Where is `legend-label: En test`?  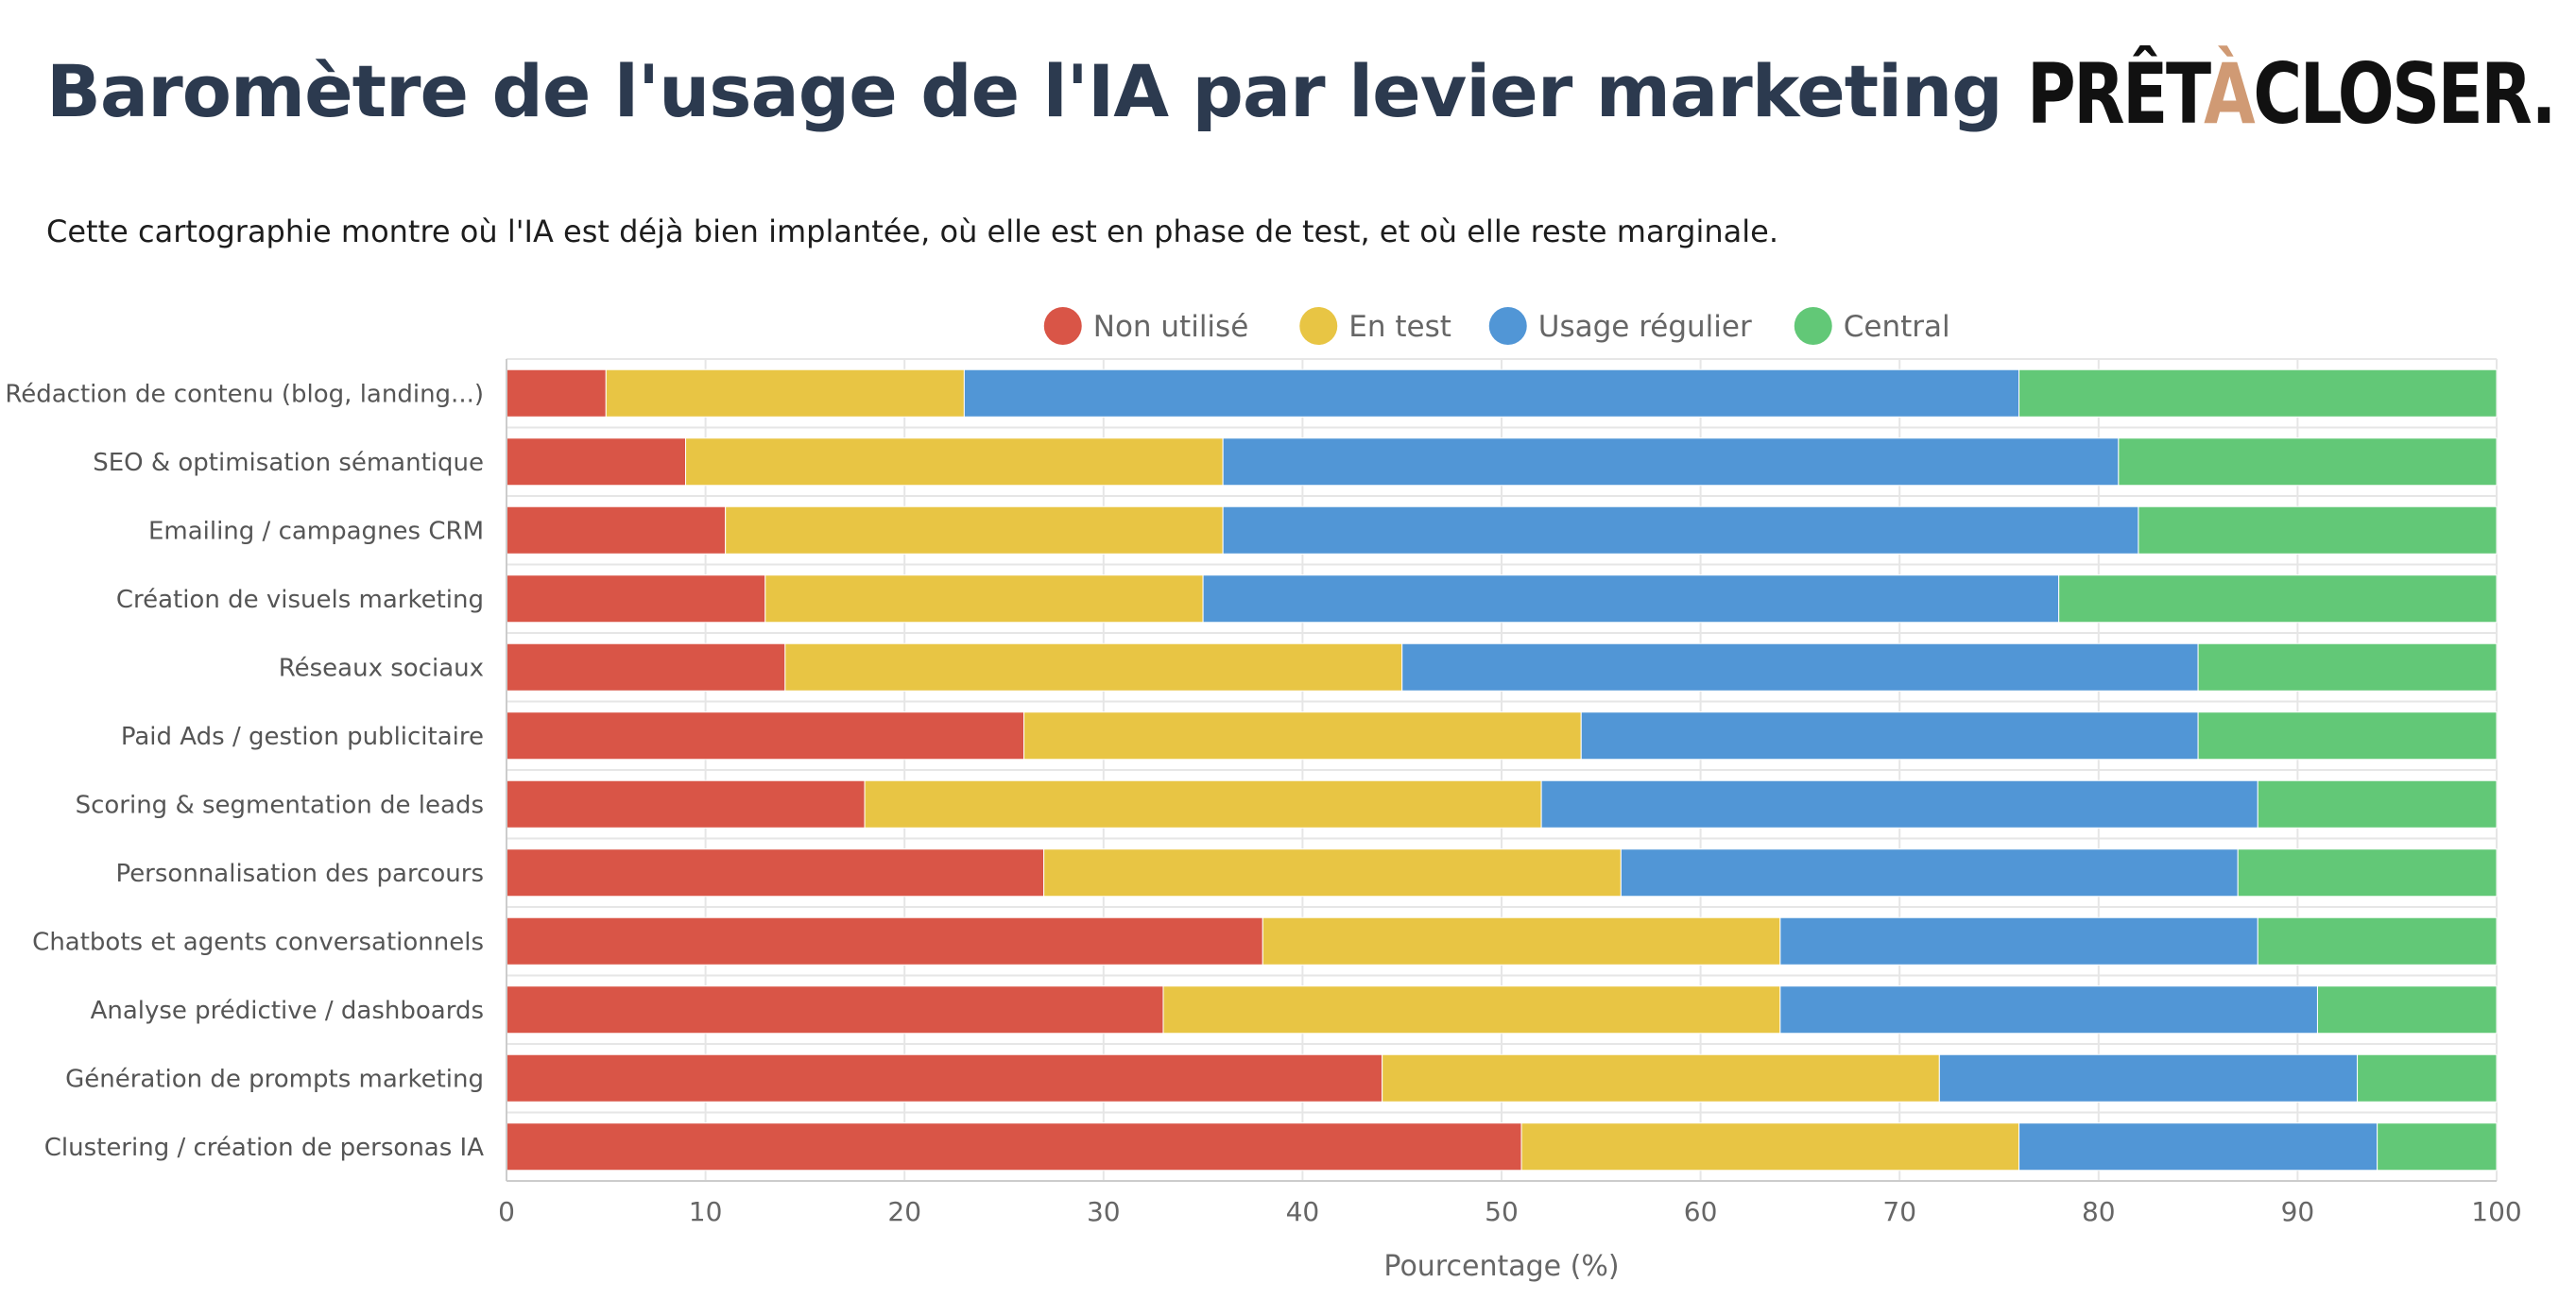 legend-label: En test is located at coordinates (1399, 327).